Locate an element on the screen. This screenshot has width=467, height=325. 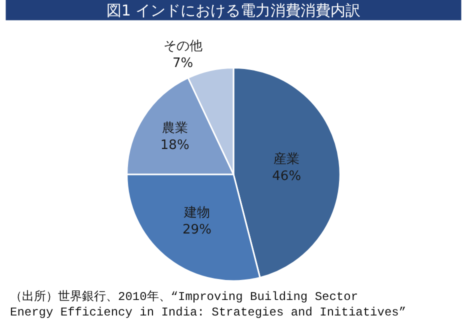
text: （出所）世界銀行、2010年、“Improving Building Sector Energy Efficiency in India: Strategies and Initiatives” is located at coordinates (208, 305).